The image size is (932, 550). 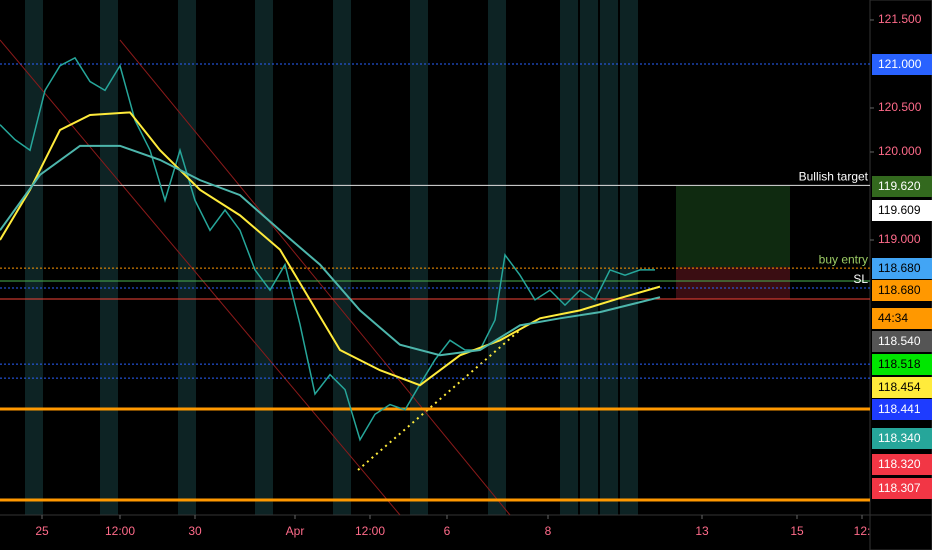 I want to click on price-label: 118.454, so click(x=899, y=387).